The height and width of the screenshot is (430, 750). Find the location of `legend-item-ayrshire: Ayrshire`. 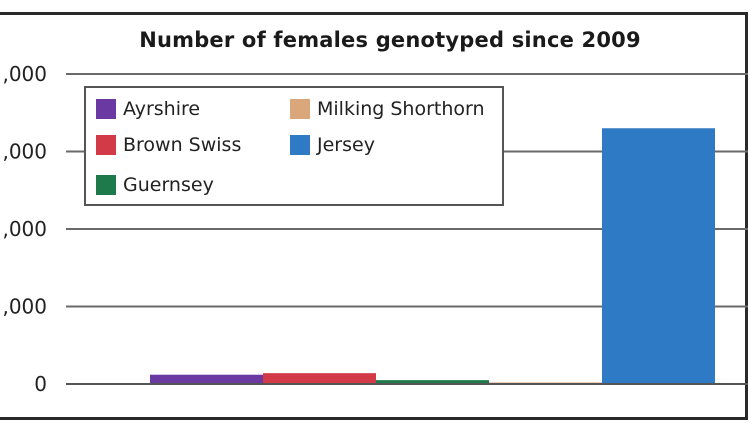

legend-item-ayrshire: Ayrshire is located at coordinates (148, 109).